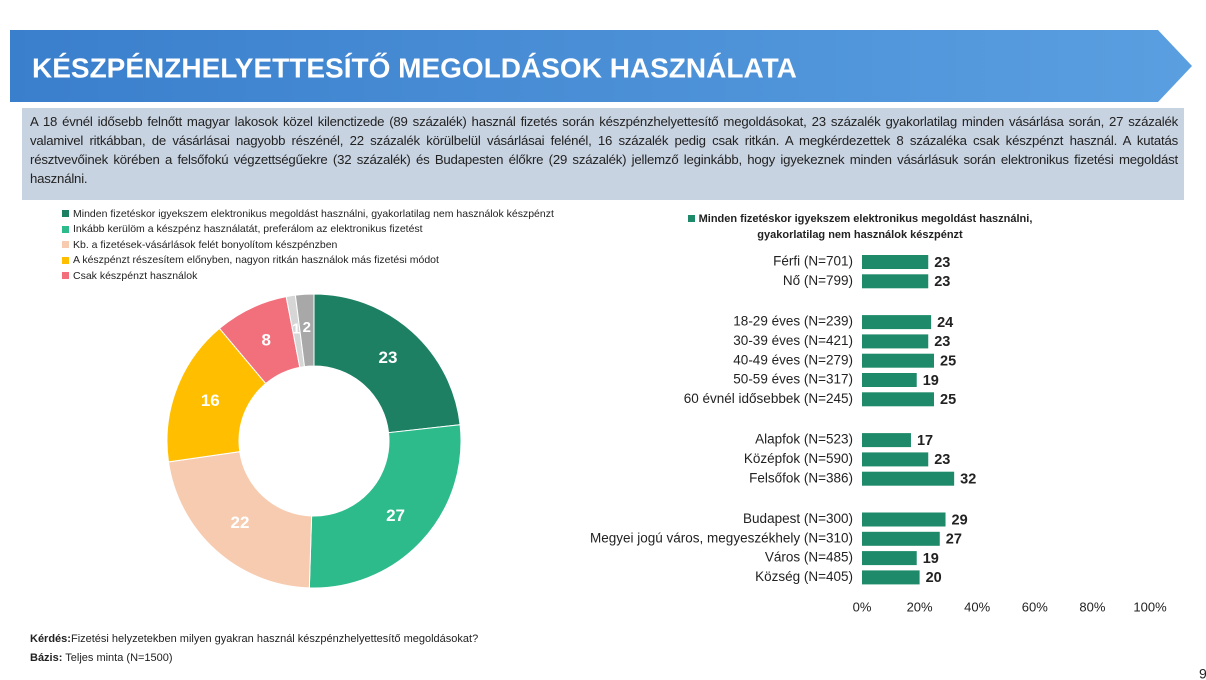  What do you see at coordinates (818, 280) in the screenshot?
I see `category-label: Nő (N=799)` at bounding box center [818, 280].